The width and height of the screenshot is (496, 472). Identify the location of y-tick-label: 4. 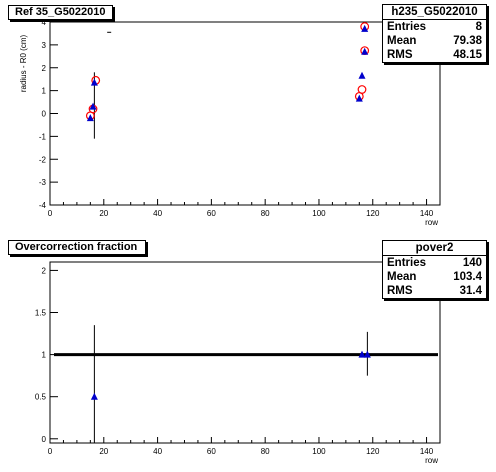
(44, 22).